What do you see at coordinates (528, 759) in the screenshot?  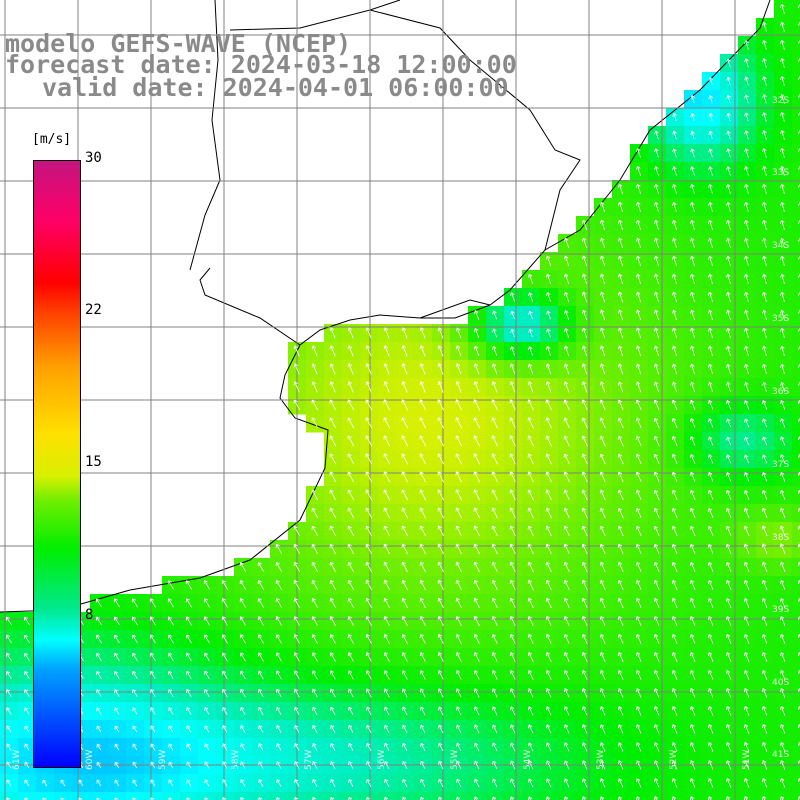 I see `longitude-label: 54W` at bounding box center [528, 759].